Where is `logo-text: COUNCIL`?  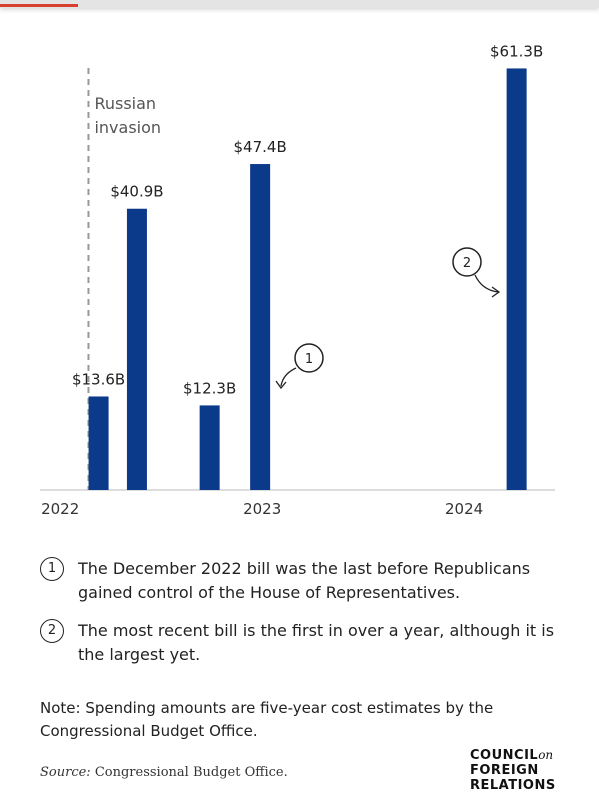 logo-text: COUNCIL is located at coordinates (504, 755).